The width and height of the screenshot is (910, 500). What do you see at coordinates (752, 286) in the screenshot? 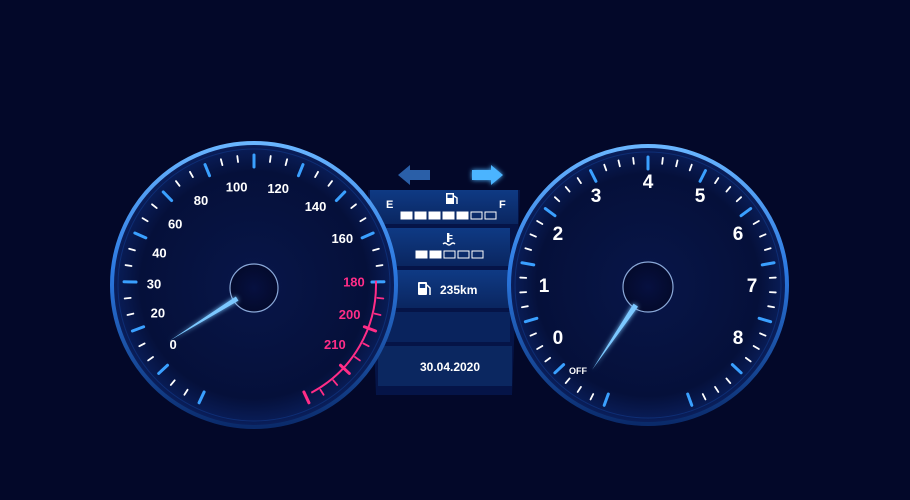
I see `rpm-label: 7` at bounding box center [752, 286].